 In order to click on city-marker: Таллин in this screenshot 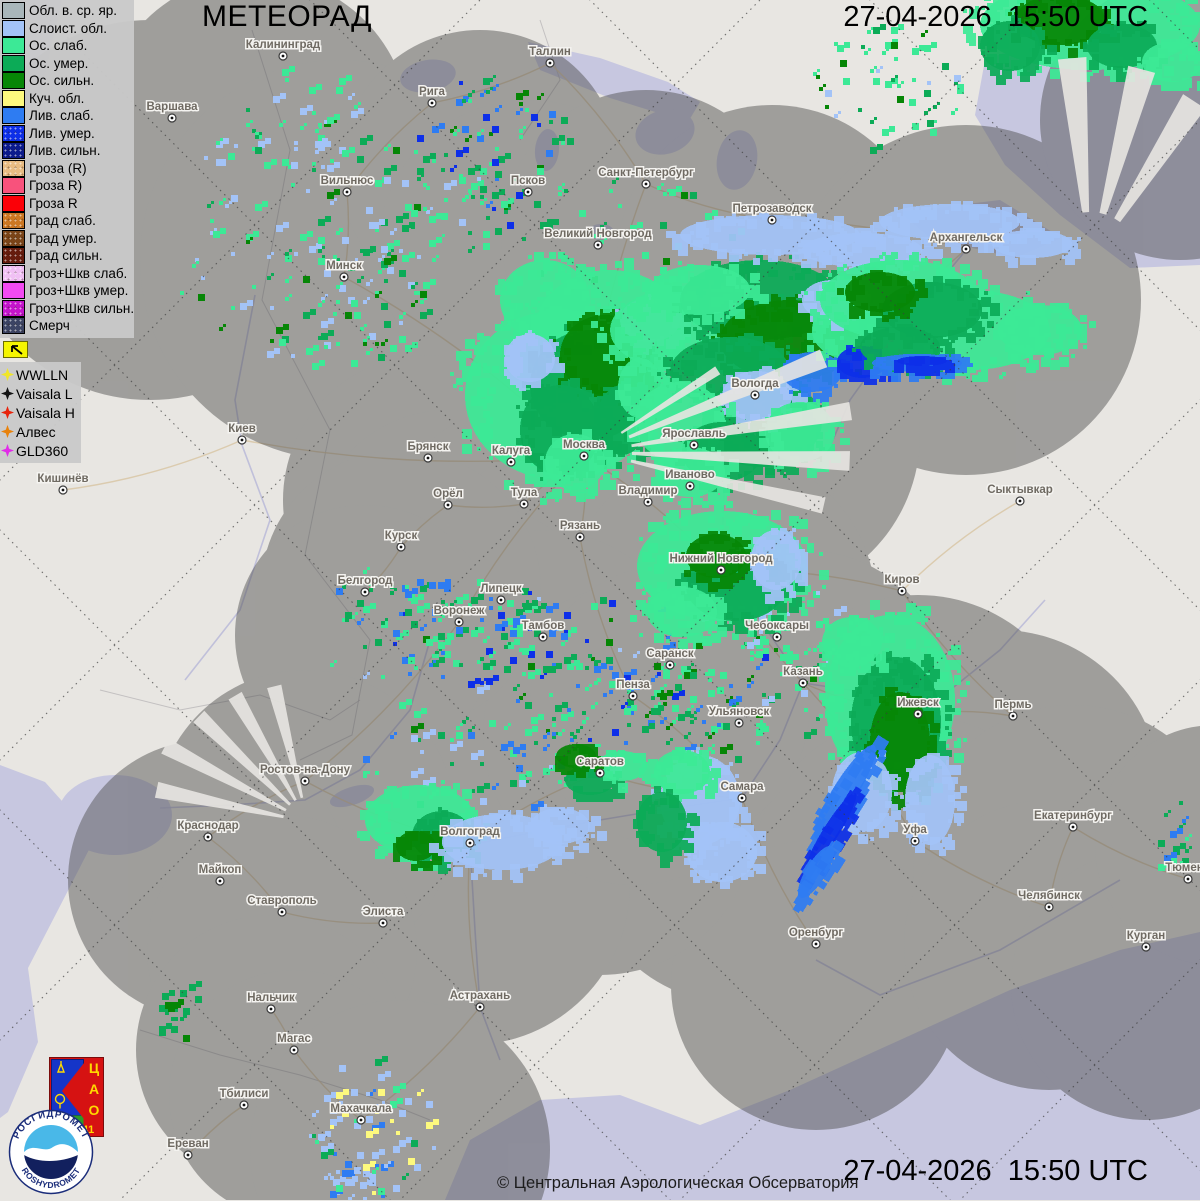, I will do `click(550, 56)`.